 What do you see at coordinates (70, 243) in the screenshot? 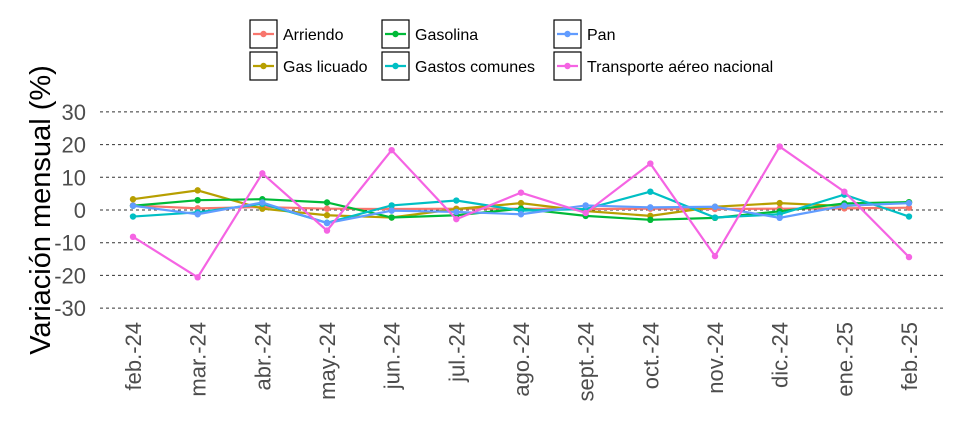
I see `y-tick-label: -10` at bounding box center [70, 243].